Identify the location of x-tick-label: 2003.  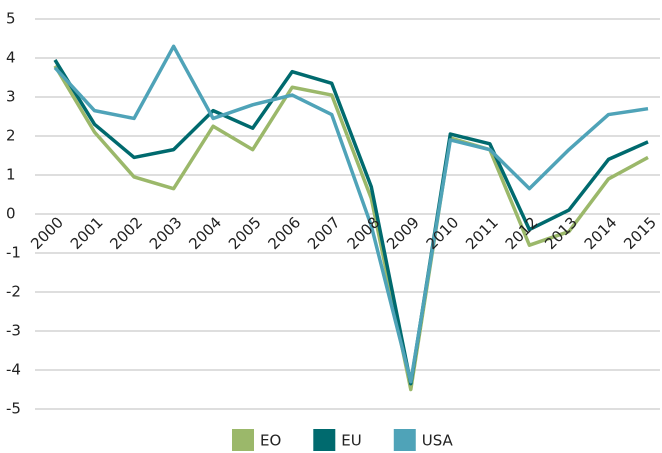
(166, 233).